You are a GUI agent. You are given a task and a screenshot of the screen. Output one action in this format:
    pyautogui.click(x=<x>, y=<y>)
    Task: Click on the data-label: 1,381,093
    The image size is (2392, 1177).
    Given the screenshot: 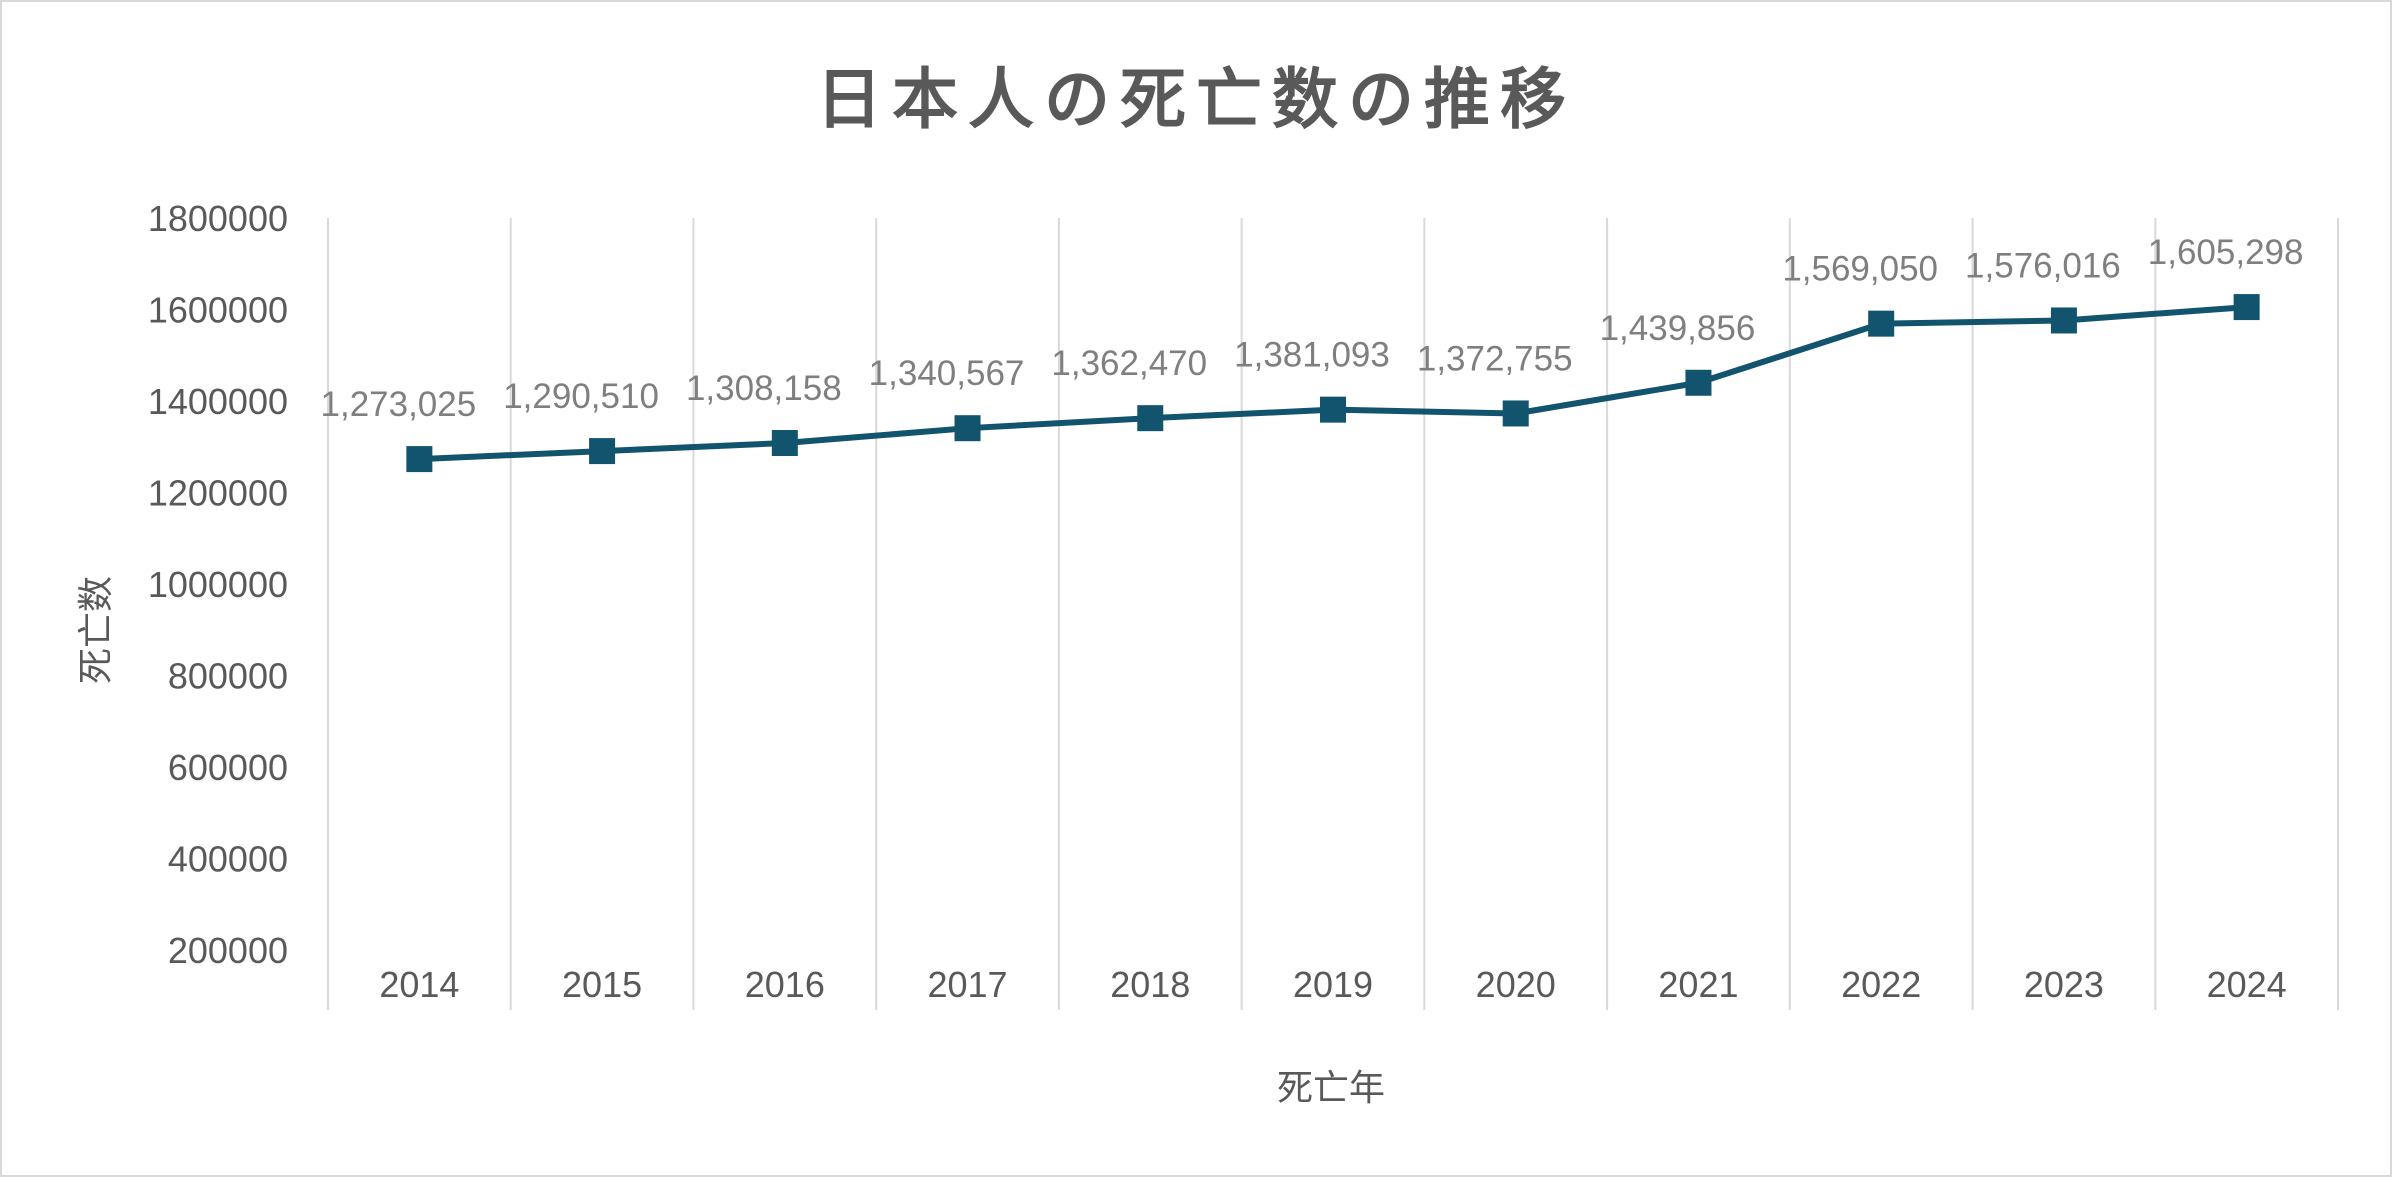 What is the action you would take?
    pyautogui.click(x=1312, y=355)
    